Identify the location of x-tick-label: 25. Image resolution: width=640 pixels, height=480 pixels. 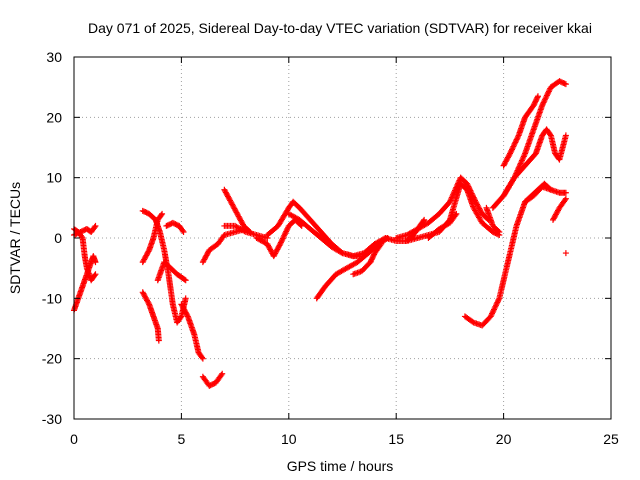
(611, 439).